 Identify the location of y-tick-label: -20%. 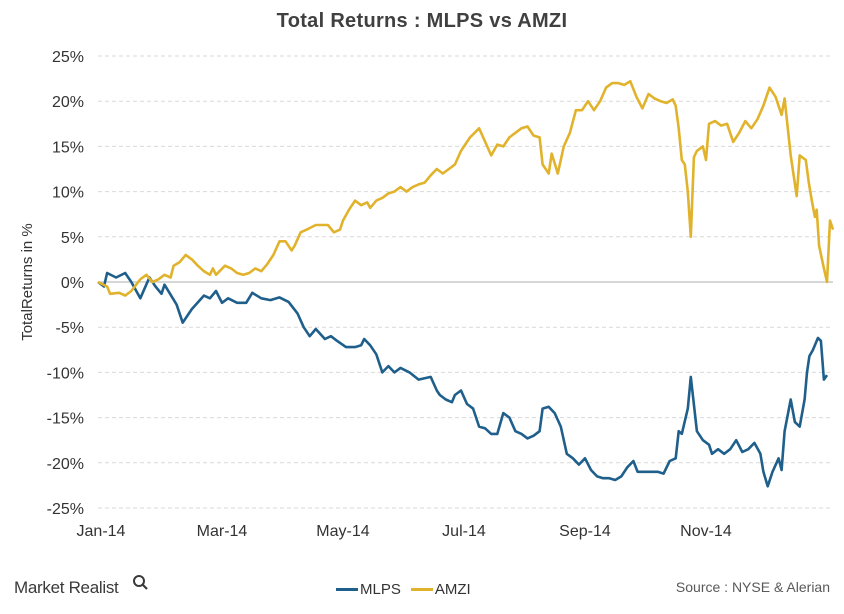
(65, 464).